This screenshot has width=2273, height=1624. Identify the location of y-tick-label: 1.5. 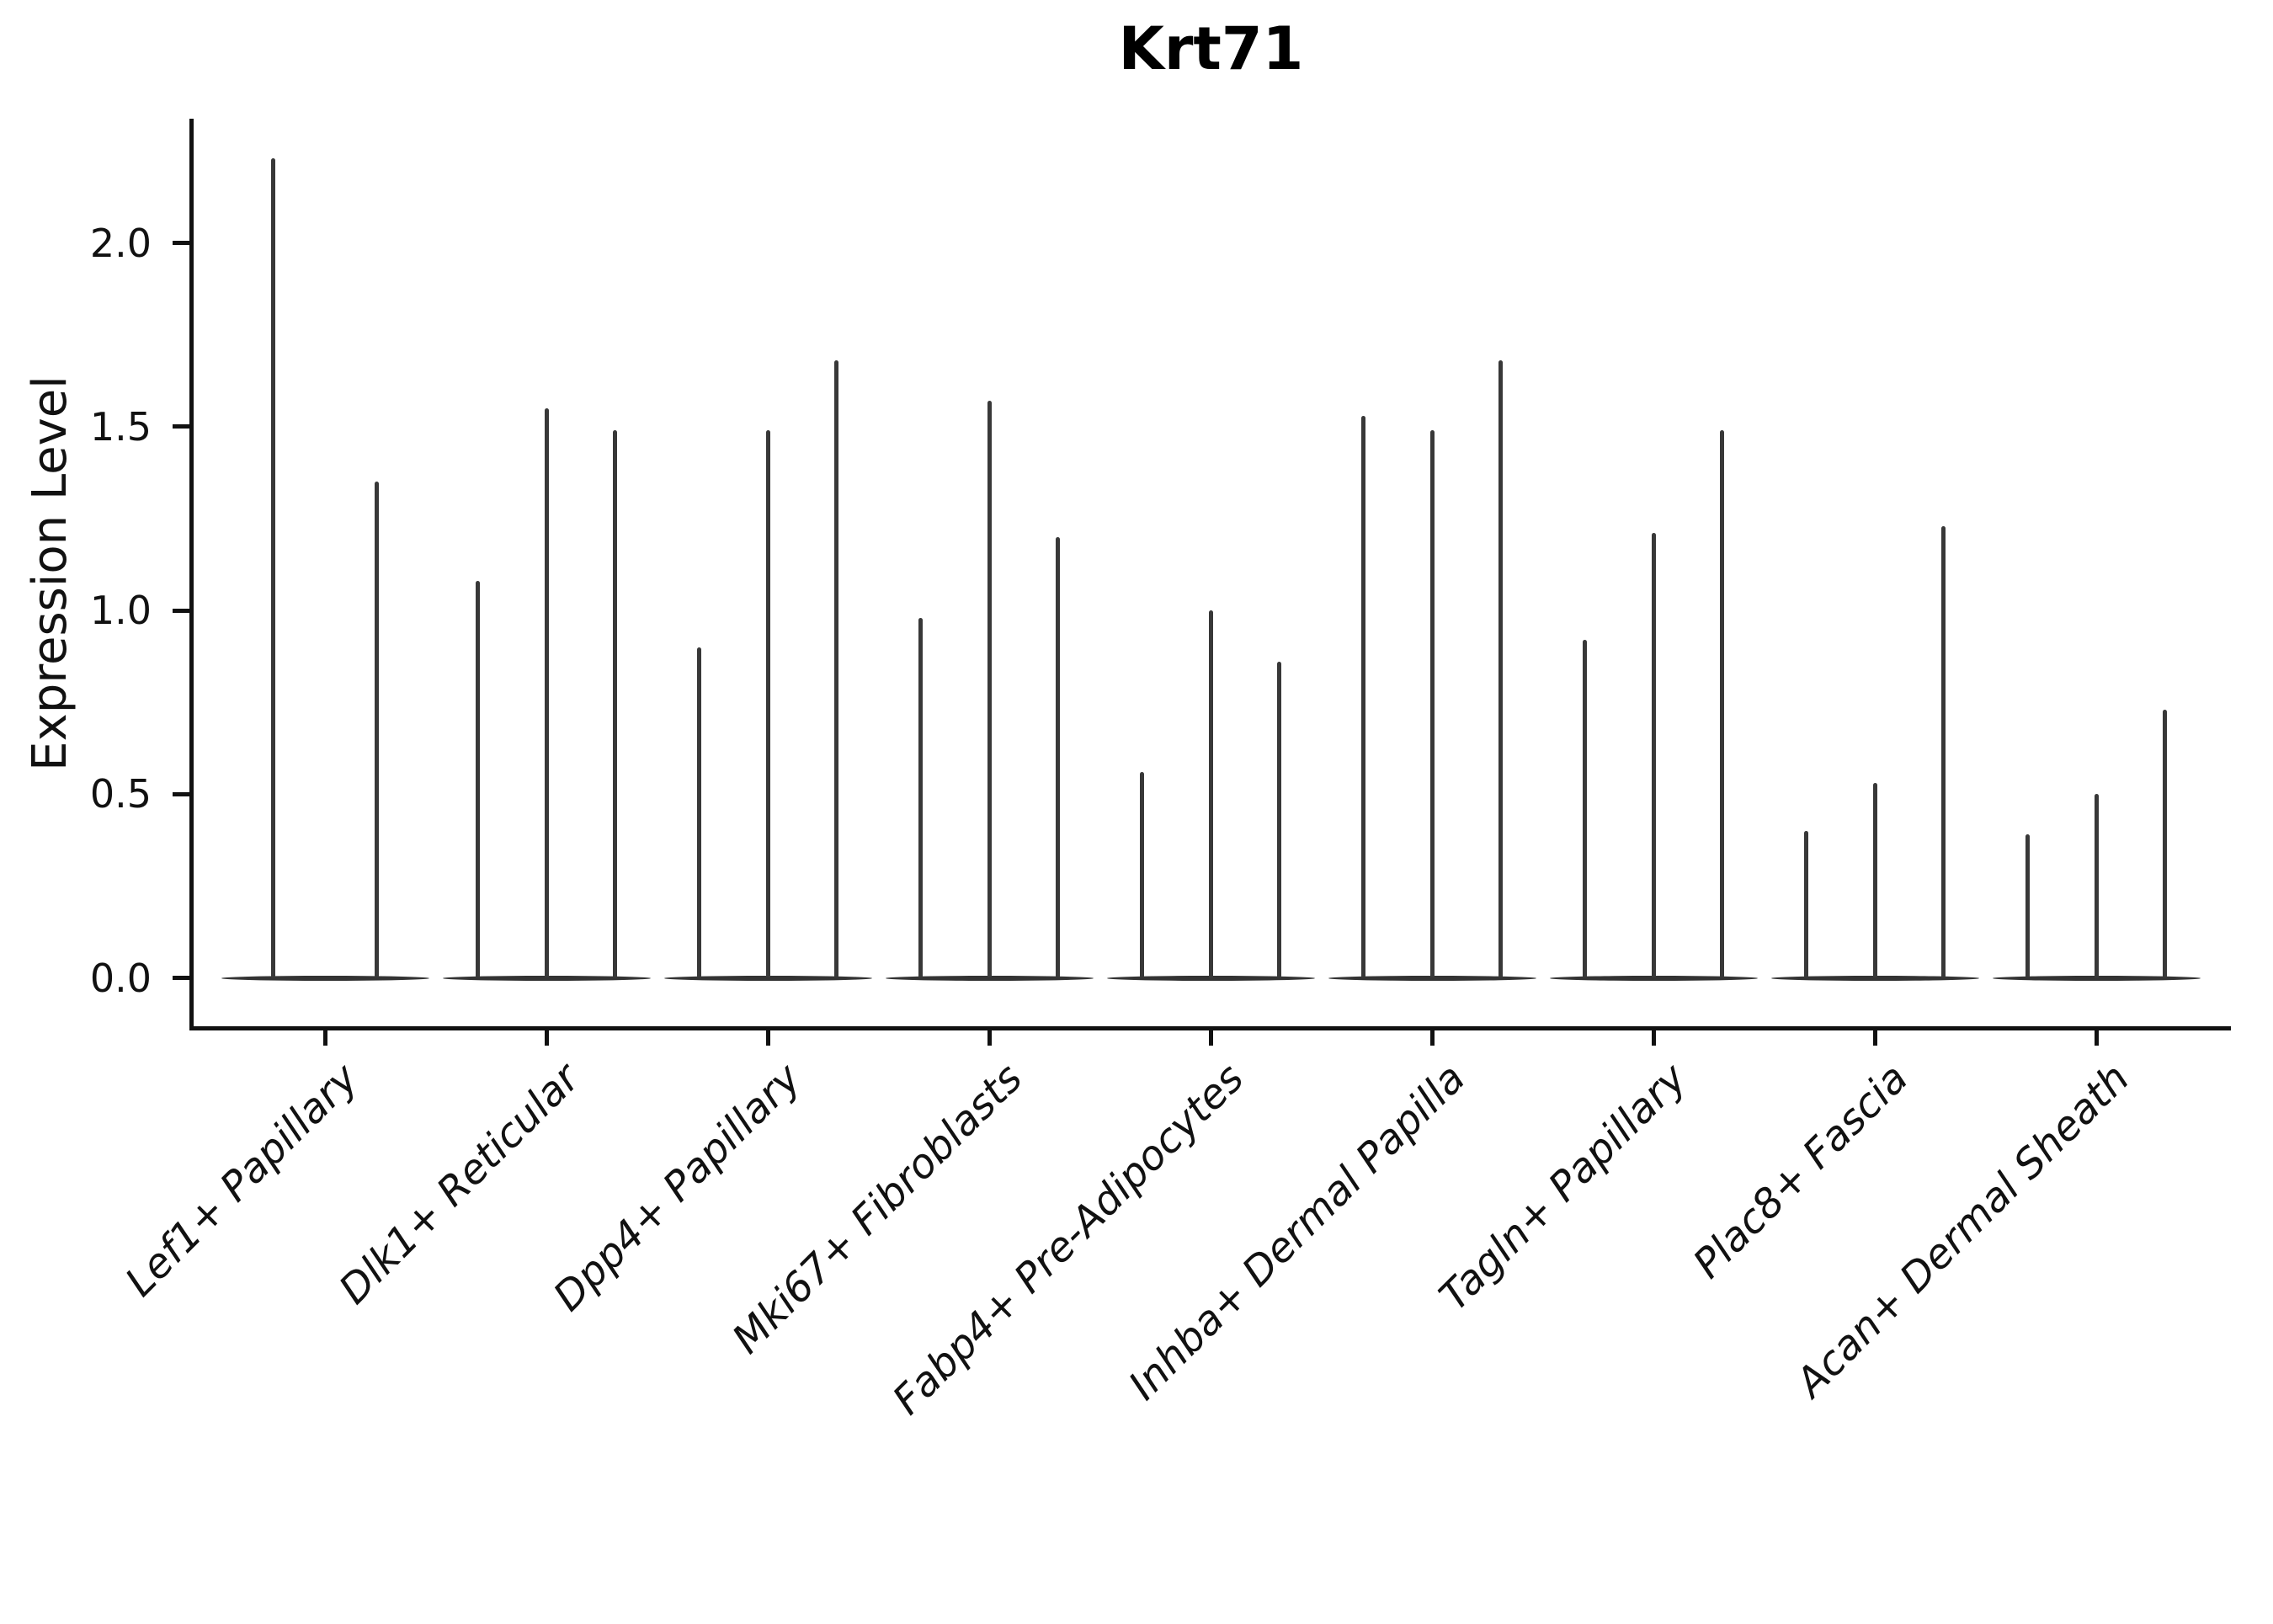
(120, 426).